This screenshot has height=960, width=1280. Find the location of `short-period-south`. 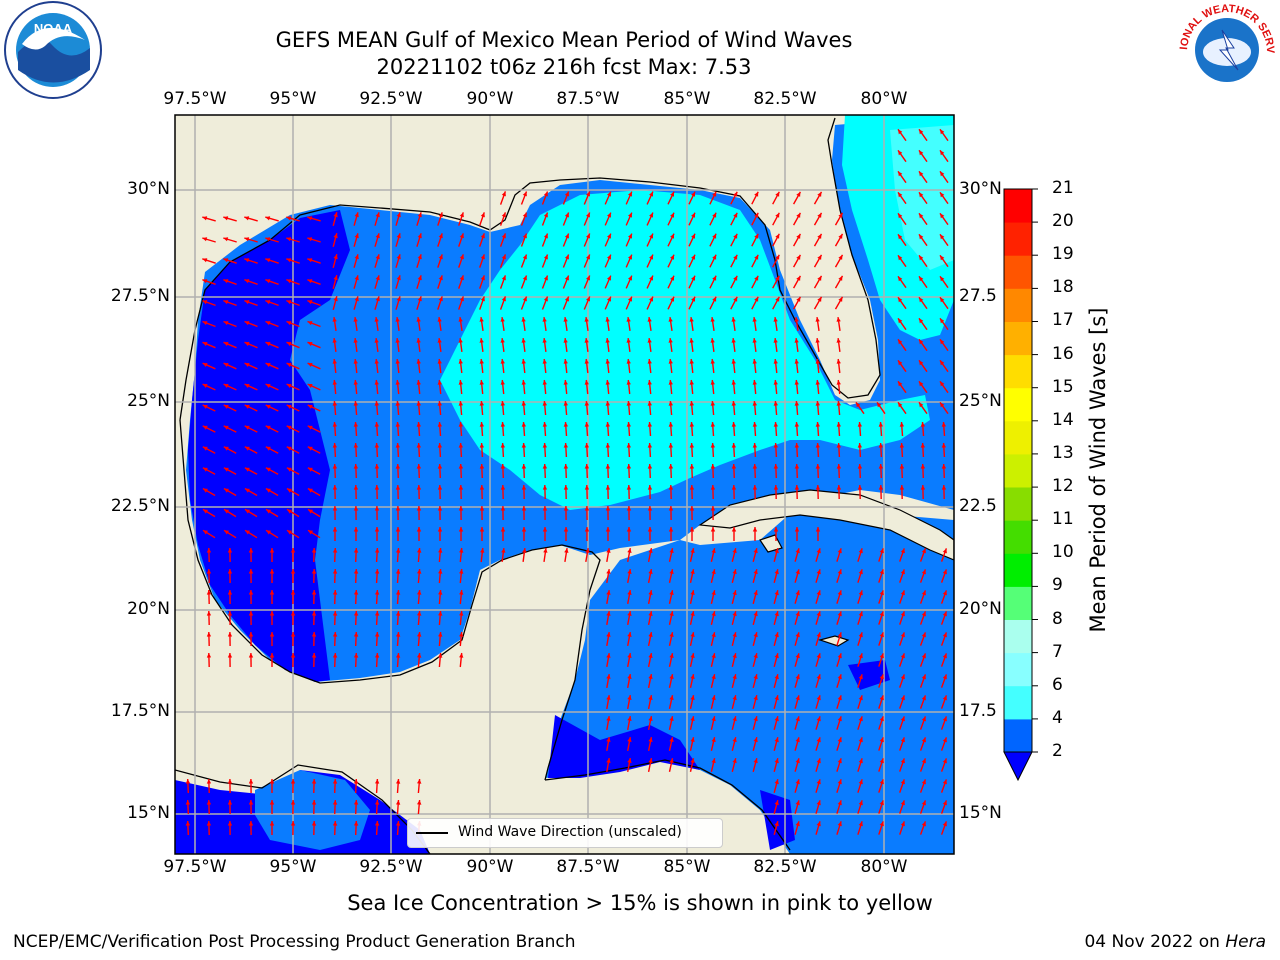

short-period-south is located at coordinates (624, 746).